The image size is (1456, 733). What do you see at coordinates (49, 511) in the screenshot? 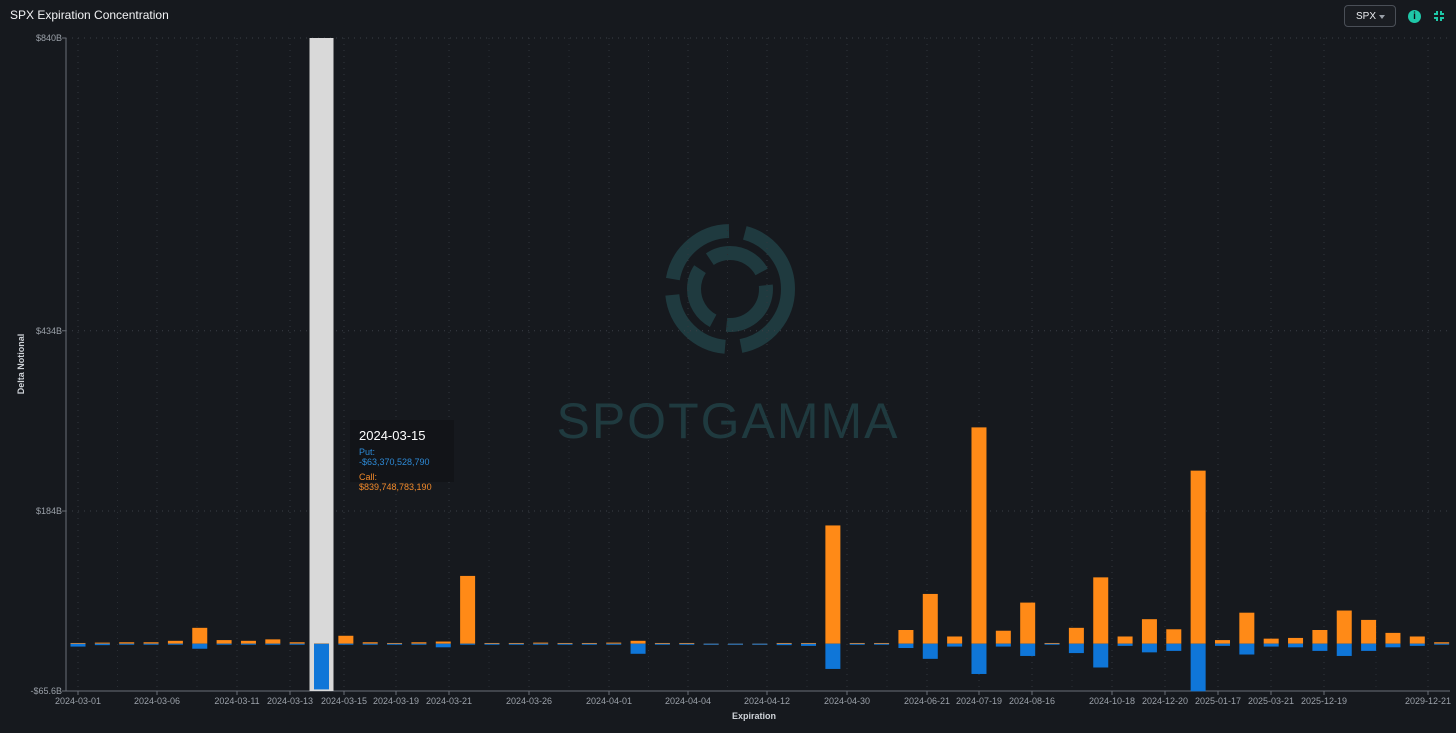
I see `y-tick-label: $184B` at bounding box center [49, 511].